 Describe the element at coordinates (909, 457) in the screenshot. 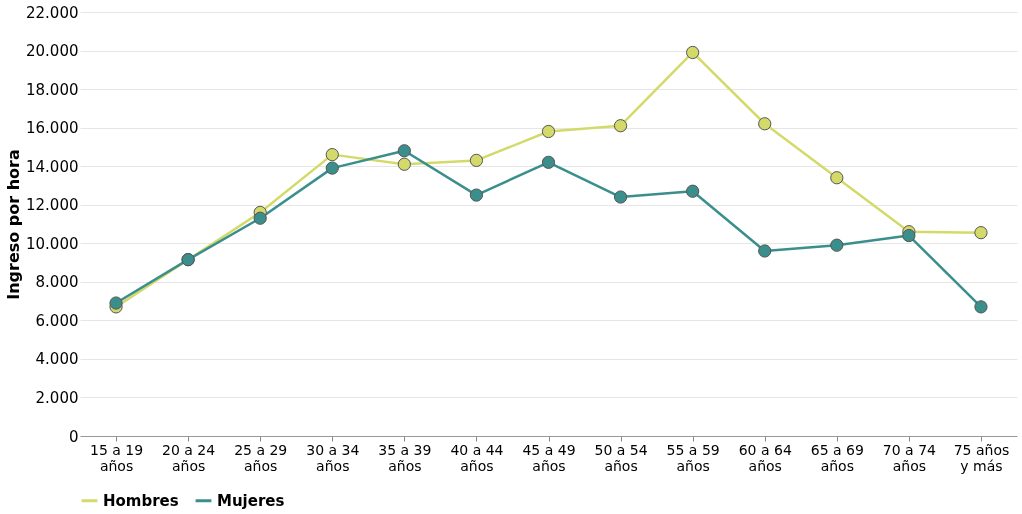

I see `x-tick-label: 70 a 74 años` at that location.